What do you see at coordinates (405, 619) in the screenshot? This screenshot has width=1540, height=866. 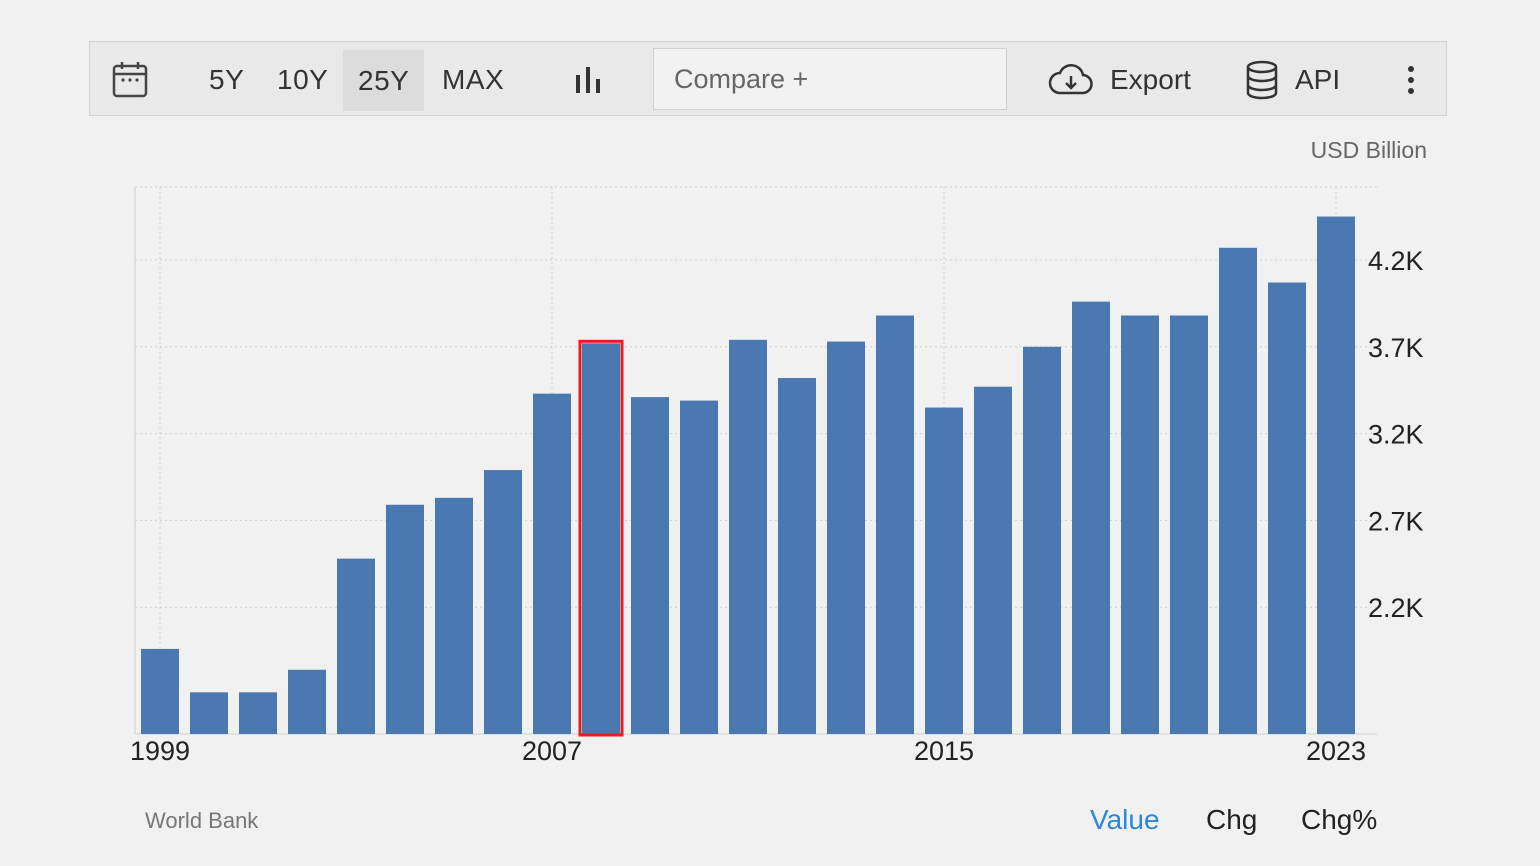 I see `bar-2004` at bounding box center [405, 619].